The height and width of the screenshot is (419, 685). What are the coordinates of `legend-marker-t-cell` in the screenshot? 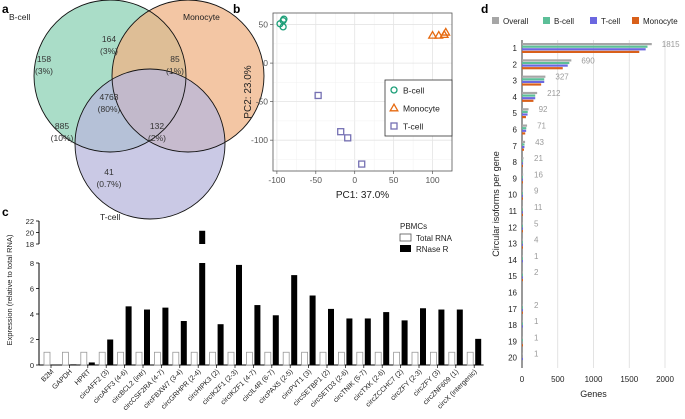 It's located at (394, 126).